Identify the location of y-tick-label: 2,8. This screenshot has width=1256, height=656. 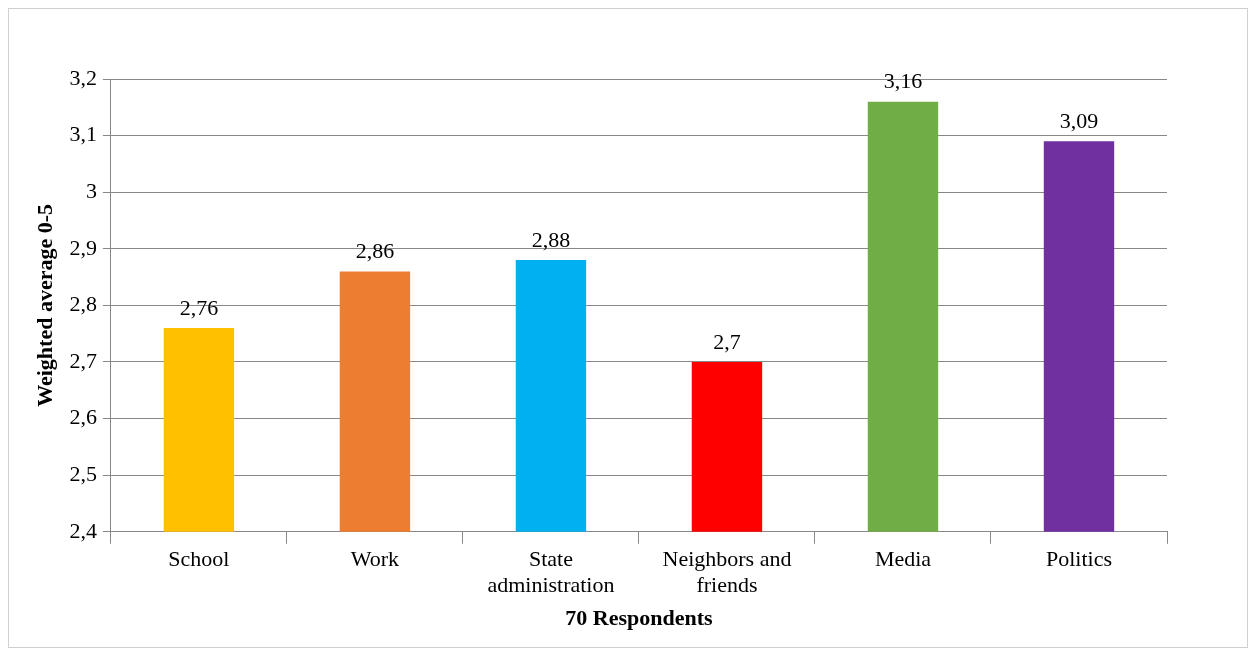
(83, 304).